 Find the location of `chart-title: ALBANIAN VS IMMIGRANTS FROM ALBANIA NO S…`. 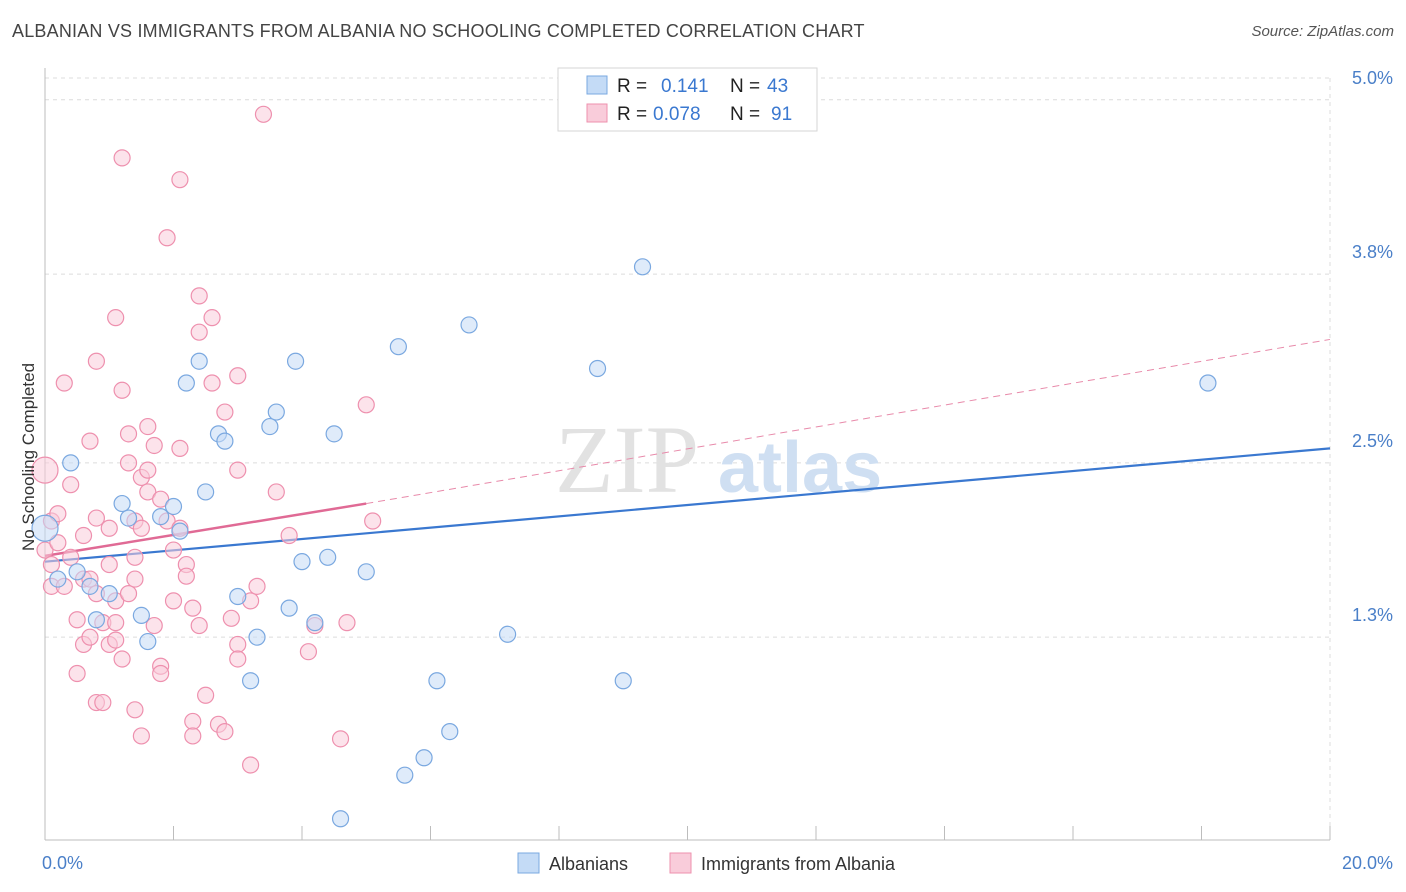

chart-title: ALBANIAN VS IMMIGRANTS FROM ALBANIA NO S… is located at coordinates (438, 31).